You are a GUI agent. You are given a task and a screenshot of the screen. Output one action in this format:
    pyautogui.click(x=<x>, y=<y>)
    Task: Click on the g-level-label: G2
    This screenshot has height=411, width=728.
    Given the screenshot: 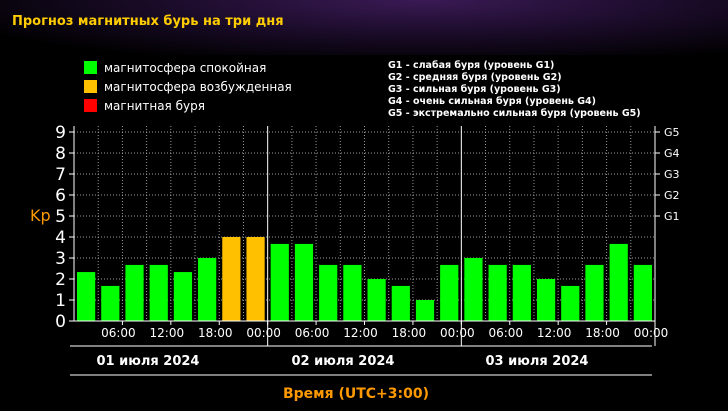 What is the action you would take?
    pyautogui.click(x=672, y=195)
    